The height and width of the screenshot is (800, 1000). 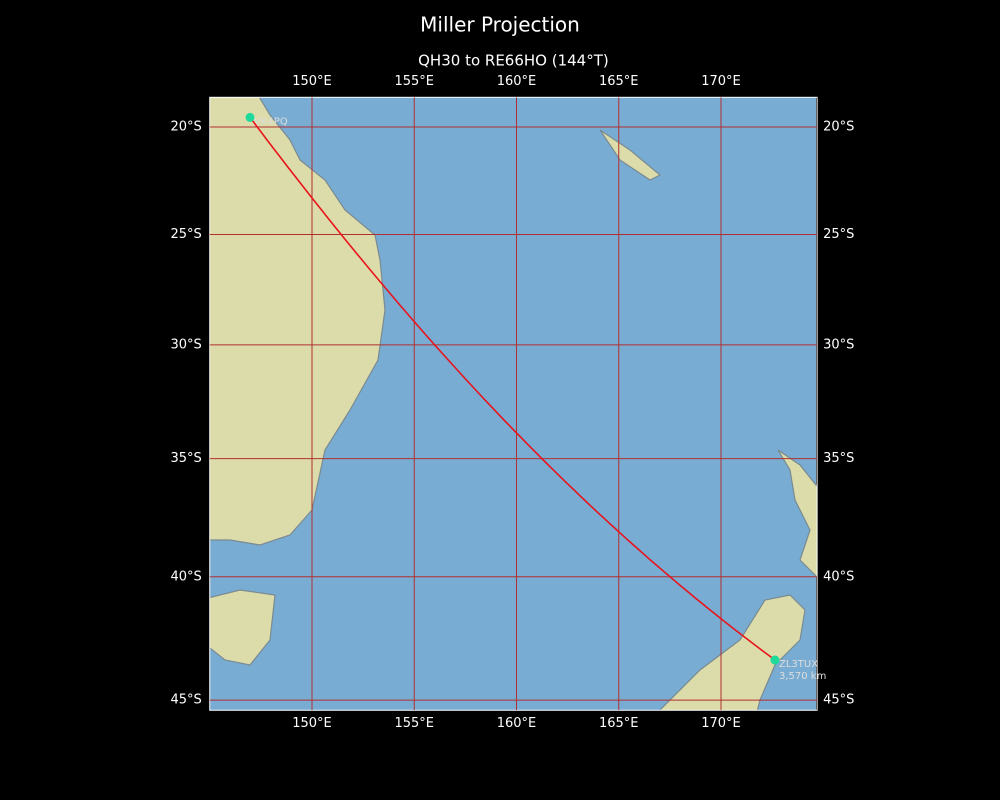 I want to click on subtitle: QH30 to RE66HO (144°T), so click(x=513, y=61).